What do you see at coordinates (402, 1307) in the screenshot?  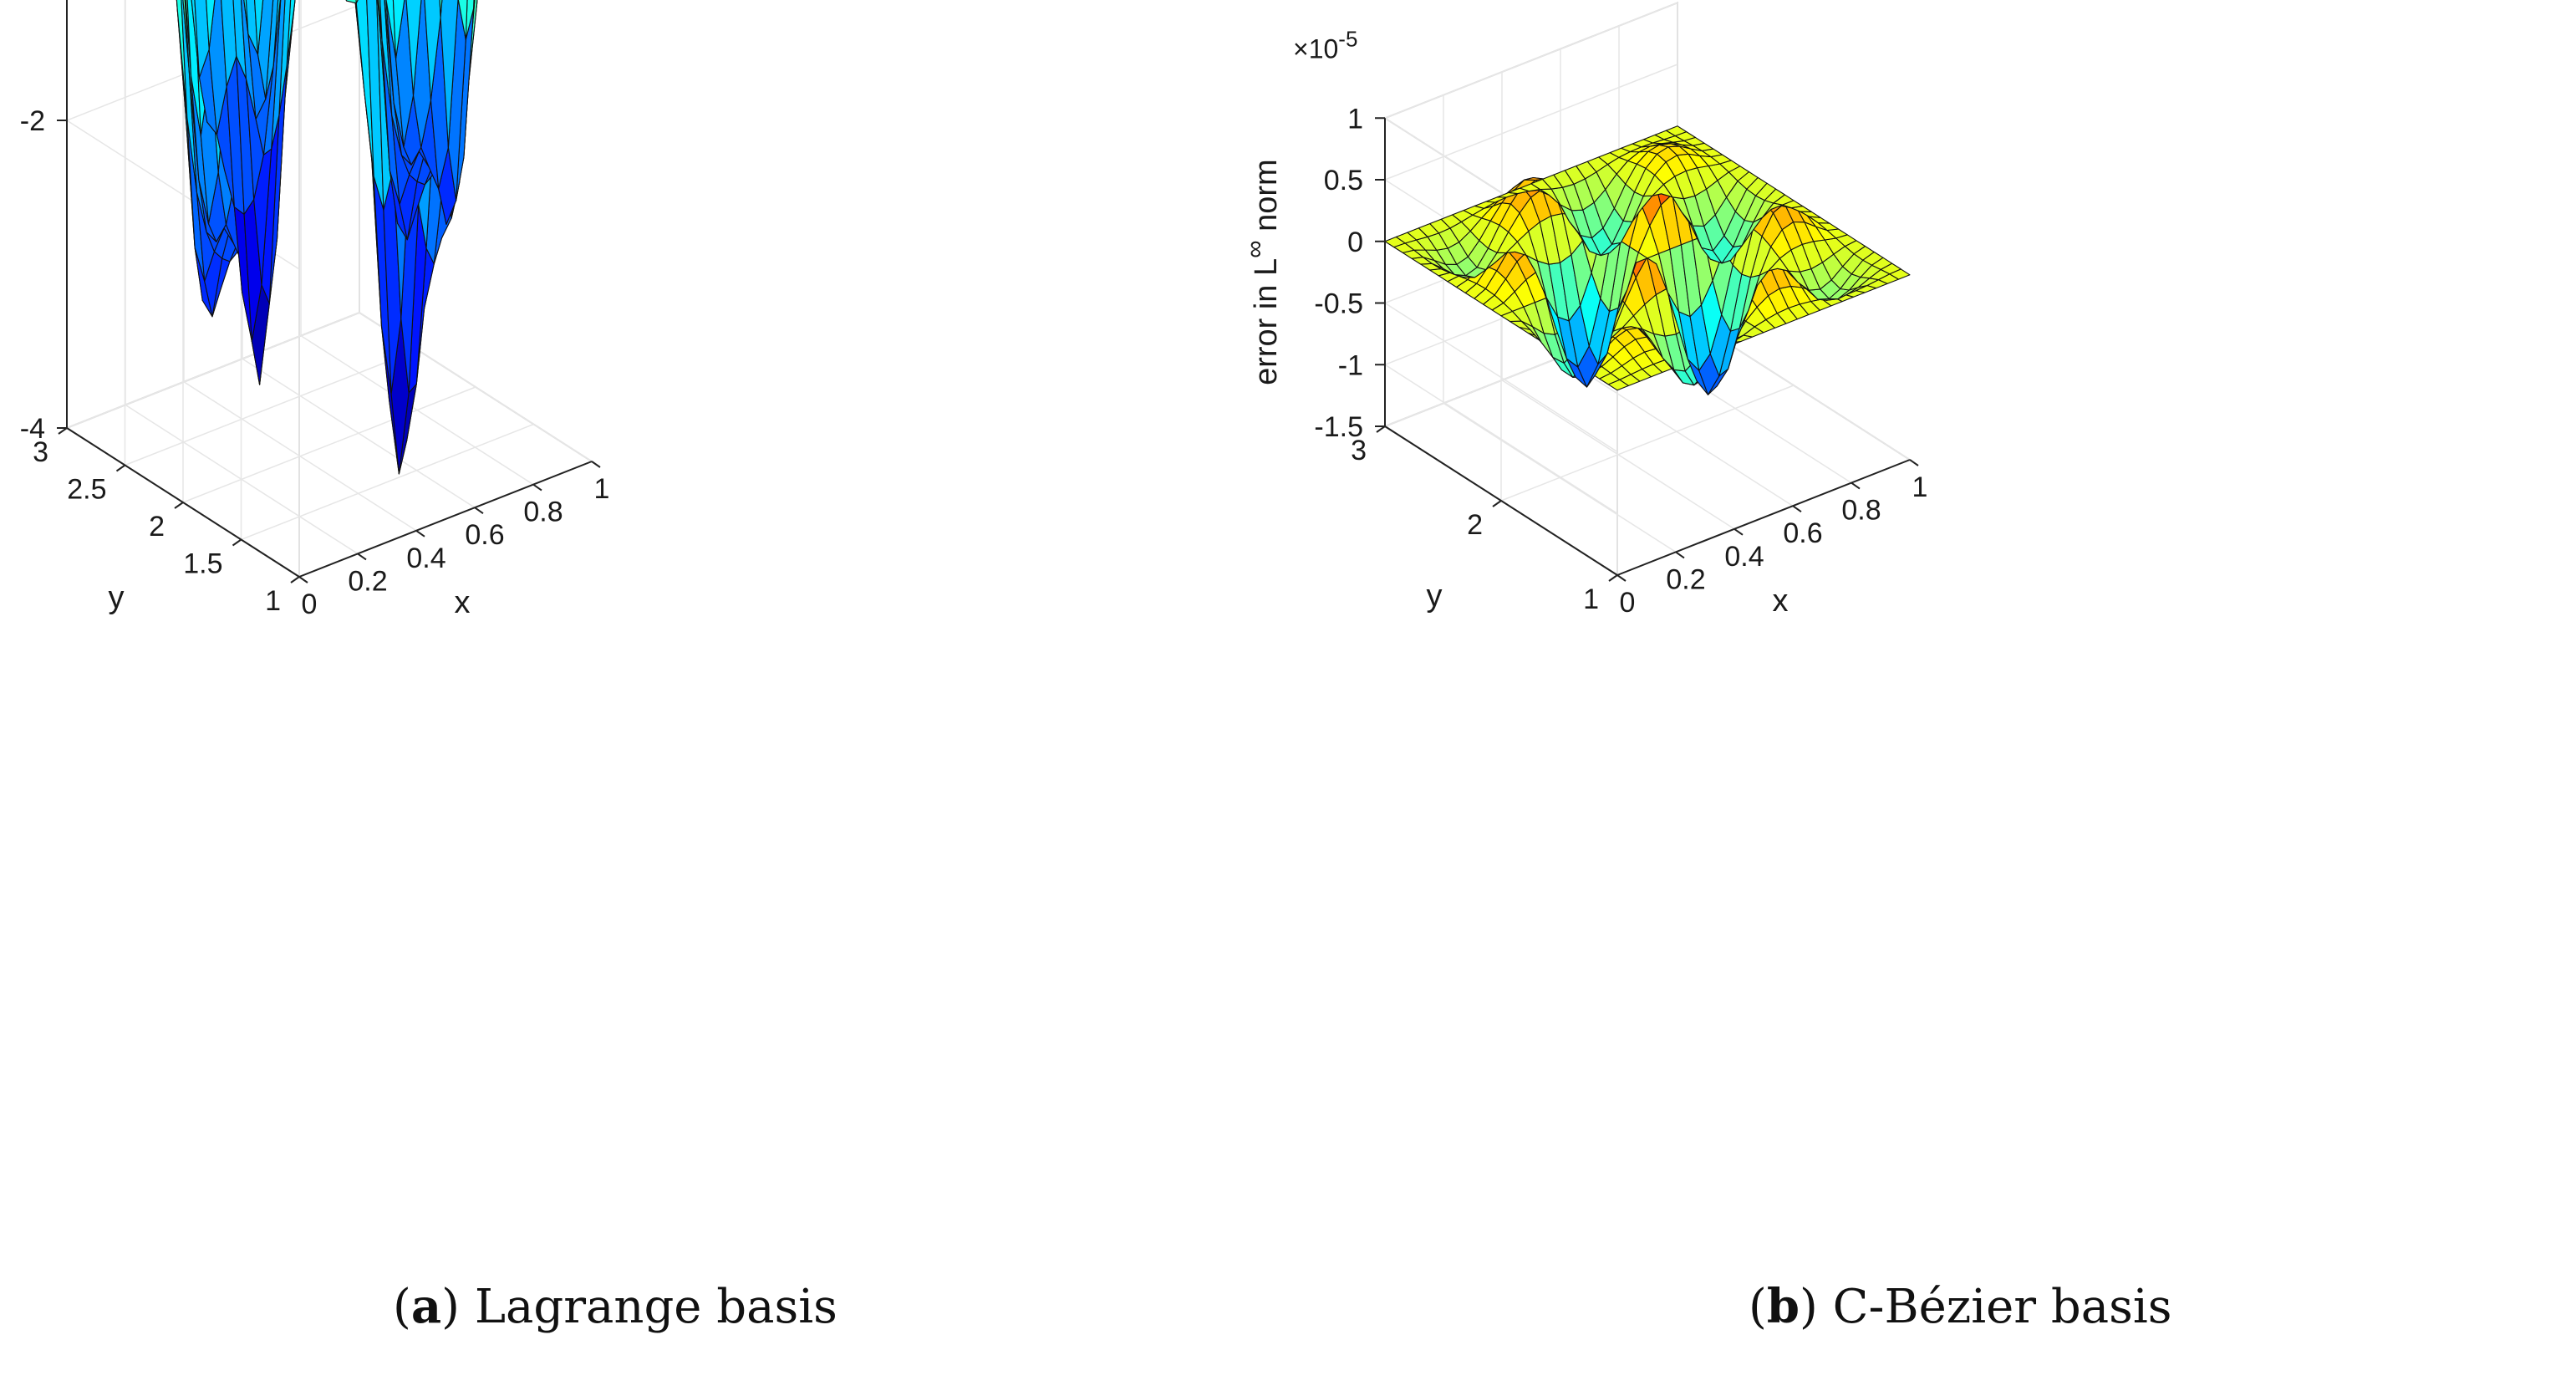 I see `caption-a-paren-open: (` at bounding box center [402, 1307].